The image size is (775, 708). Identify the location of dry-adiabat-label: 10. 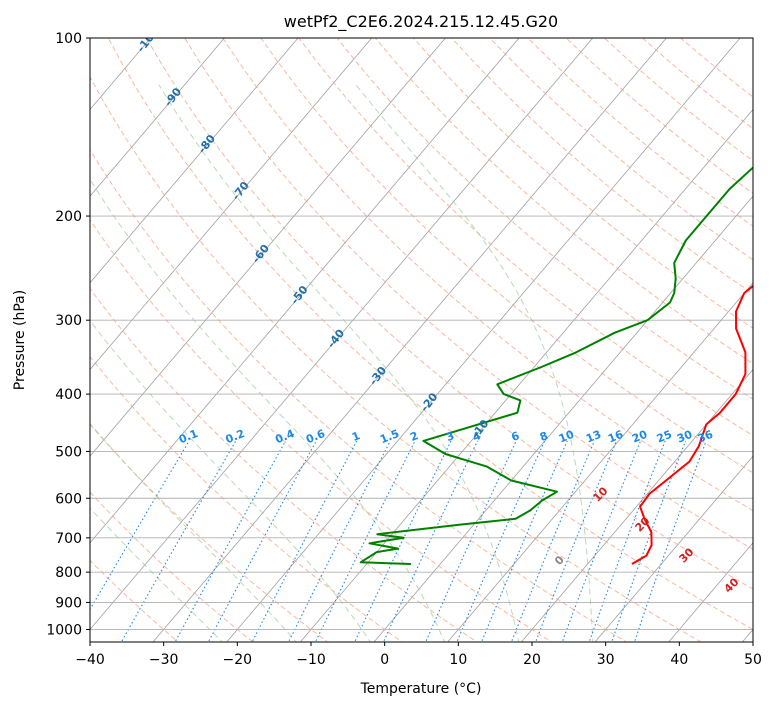
(601, 494).